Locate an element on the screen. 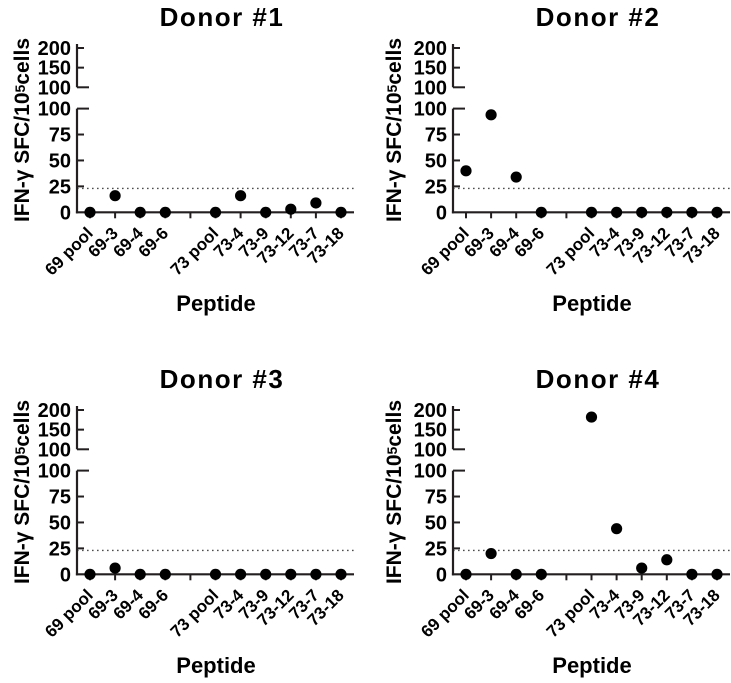 The image size is (731, 683). panel-title-donor-4: Donor #4 is located at coordinates (598, 379).